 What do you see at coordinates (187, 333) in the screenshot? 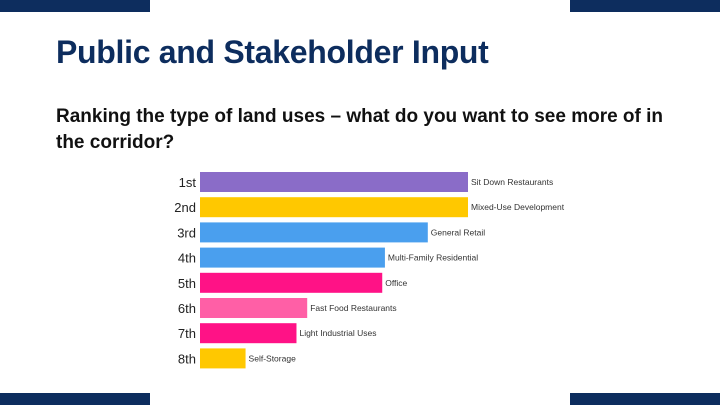
I see `rank-label-7: 7th` at bounding box center [187, 333].